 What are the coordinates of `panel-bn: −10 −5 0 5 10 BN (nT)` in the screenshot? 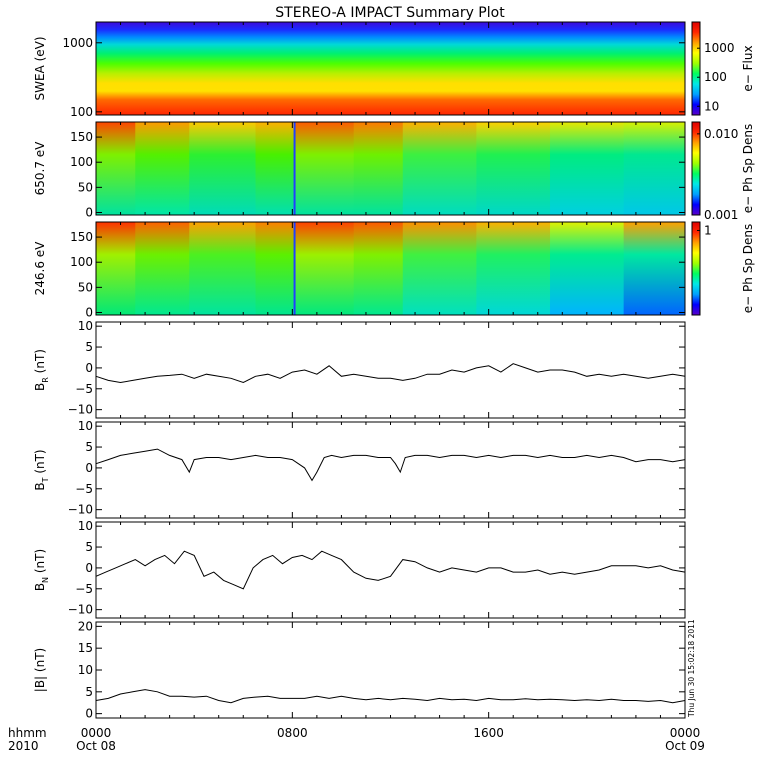 It's located at (359, 569).